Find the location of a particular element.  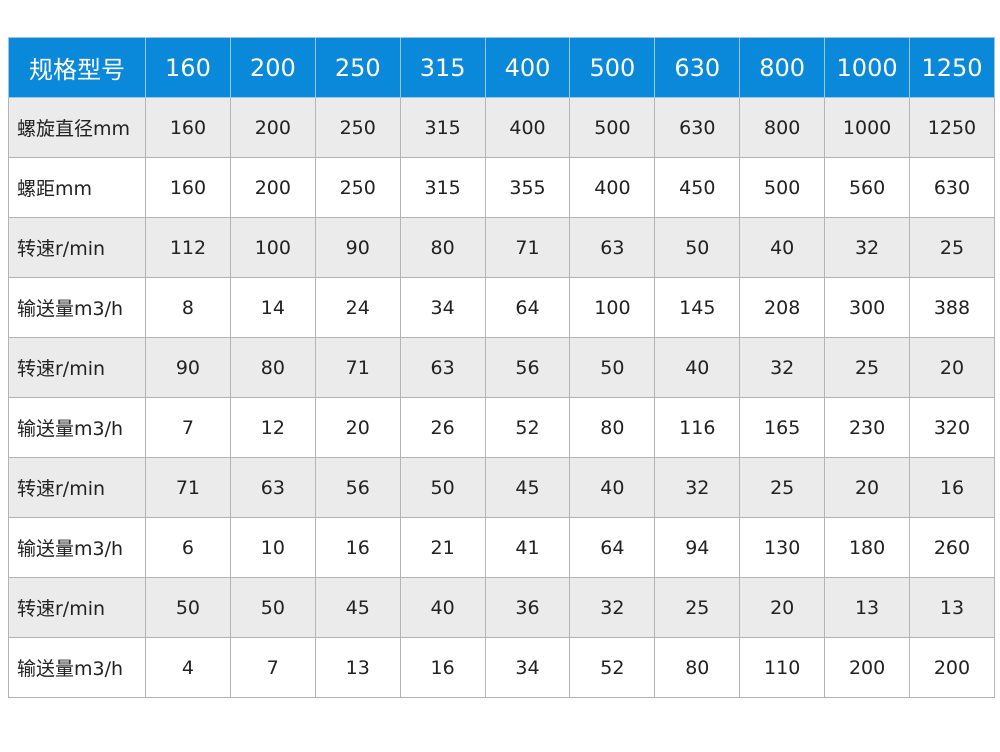

table-cell: 230 is located at coordinates (867, 427).